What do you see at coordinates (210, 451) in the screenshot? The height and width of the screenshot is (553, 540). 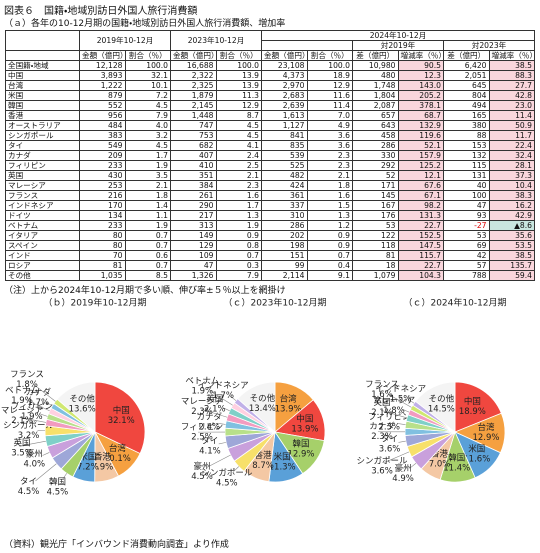 I see `slice-value: 4.1%` at bounding box center [210, 451].